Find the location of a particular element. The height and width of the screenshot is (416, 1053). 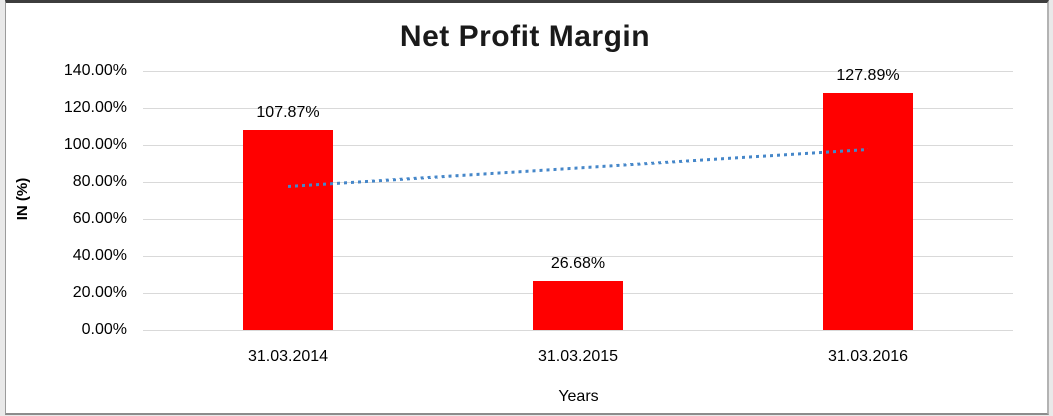

bar-value-label: 107.87% is located at coordinates (288, 113).